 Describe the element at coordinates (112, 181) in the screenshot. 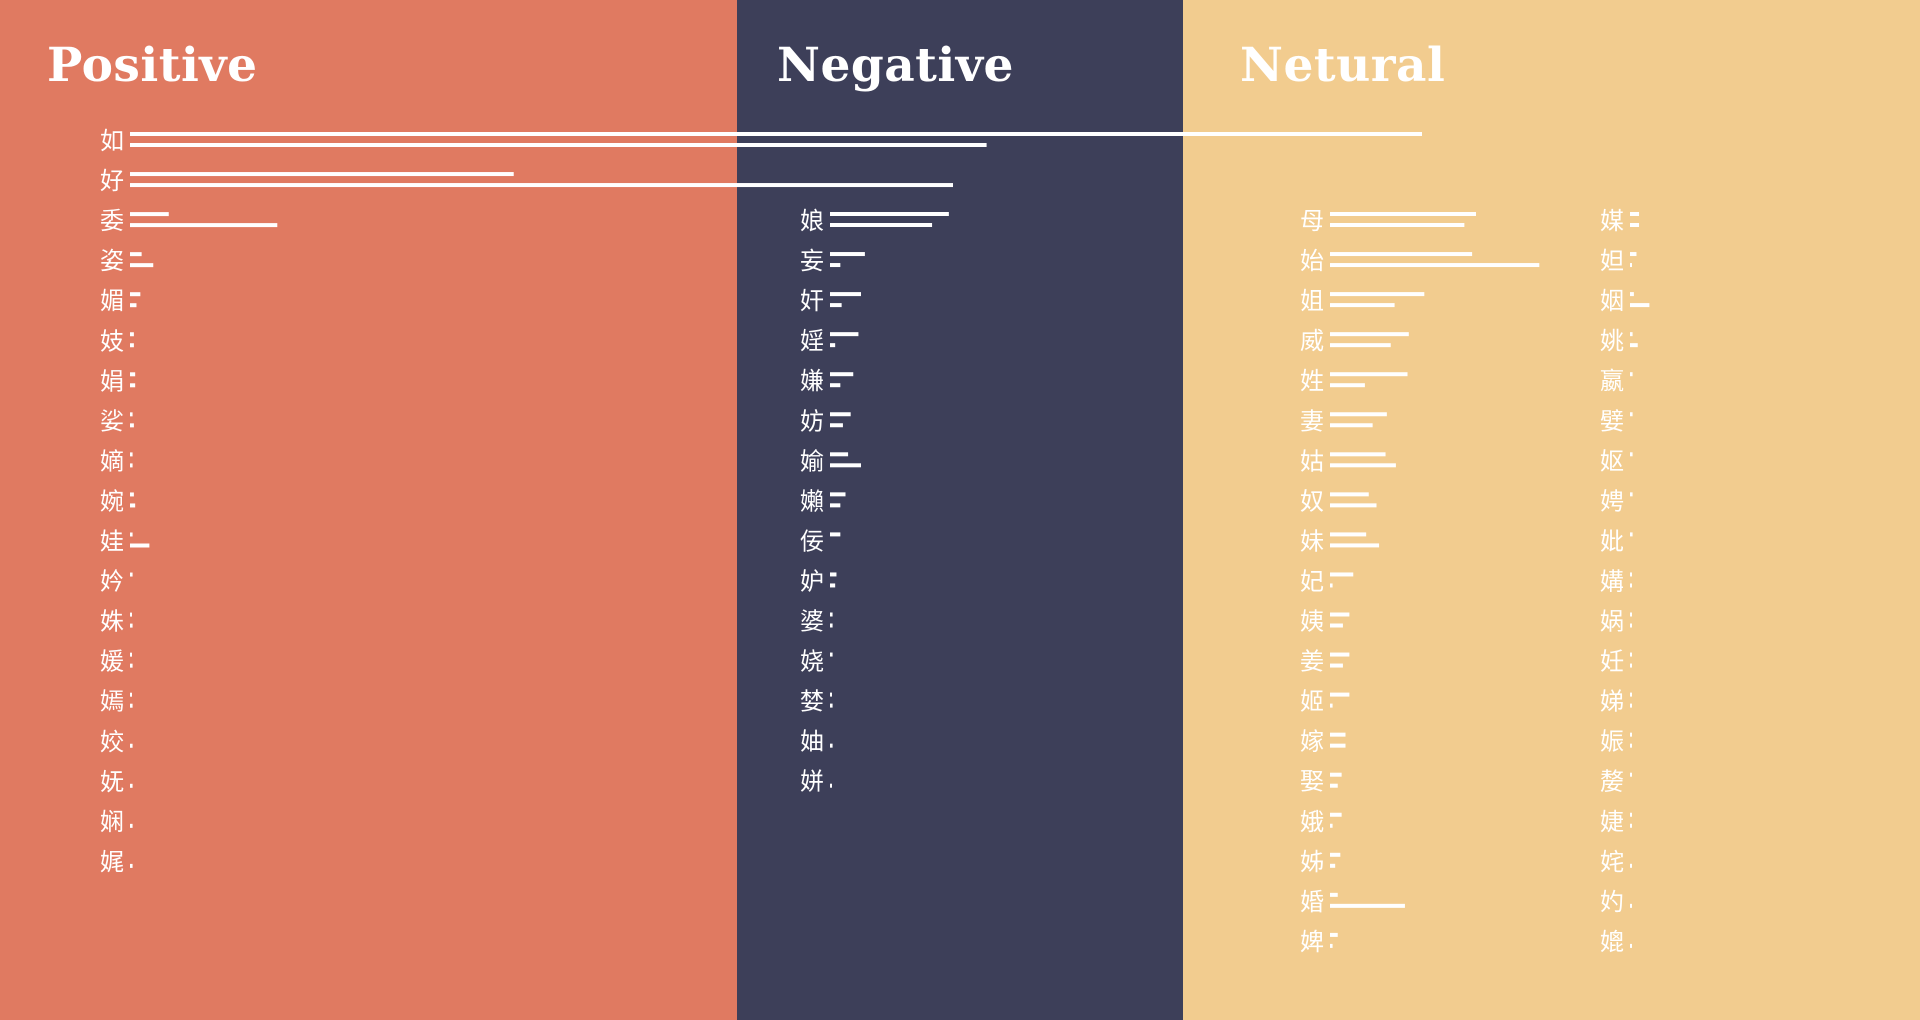

I see `category-label: 好` at that location.